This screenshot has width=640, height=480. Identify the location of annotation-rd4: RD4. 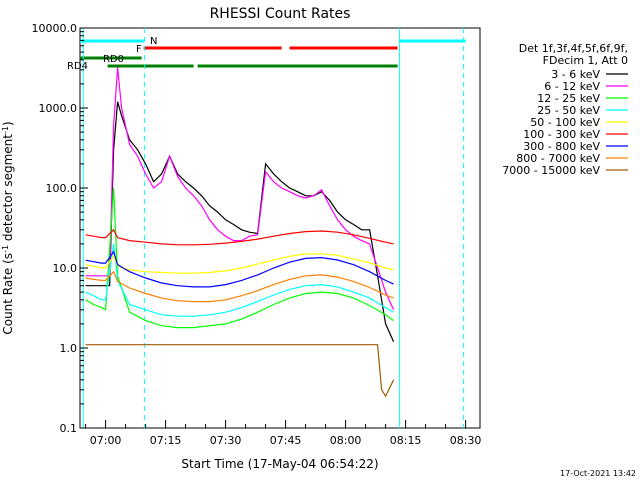
(77, 66).